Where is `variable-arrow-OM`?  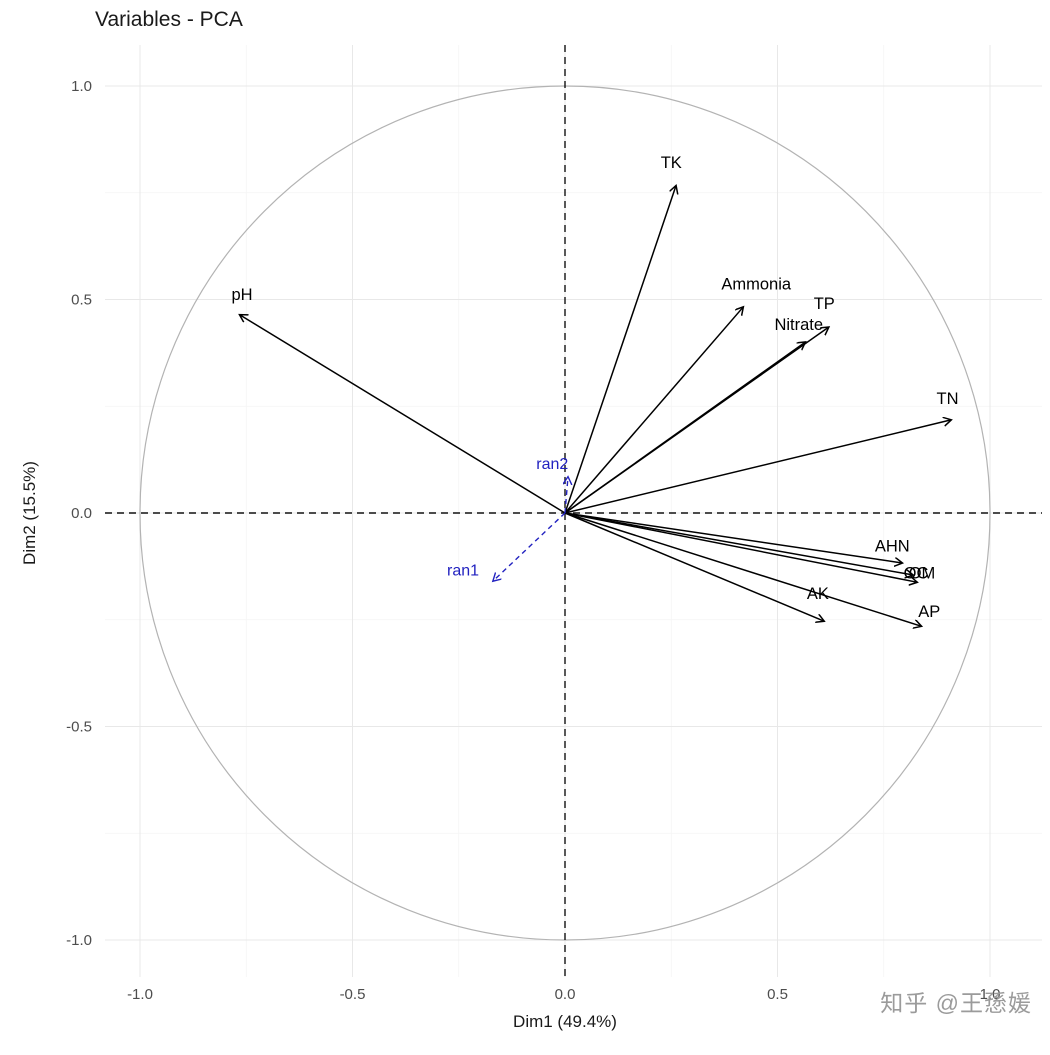
variable-arrow-OM is located at coordinates (740, 547).